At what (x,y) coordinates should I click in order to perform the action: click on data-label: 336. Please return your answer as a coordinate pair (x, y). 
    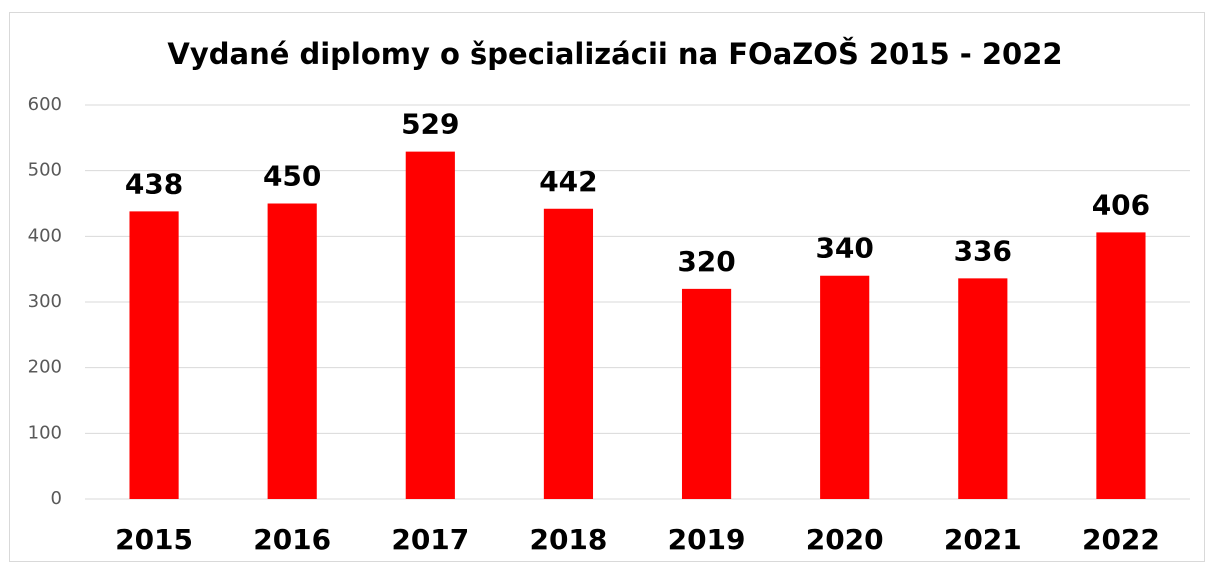
    Looking at the image, I should click on (983, 250).